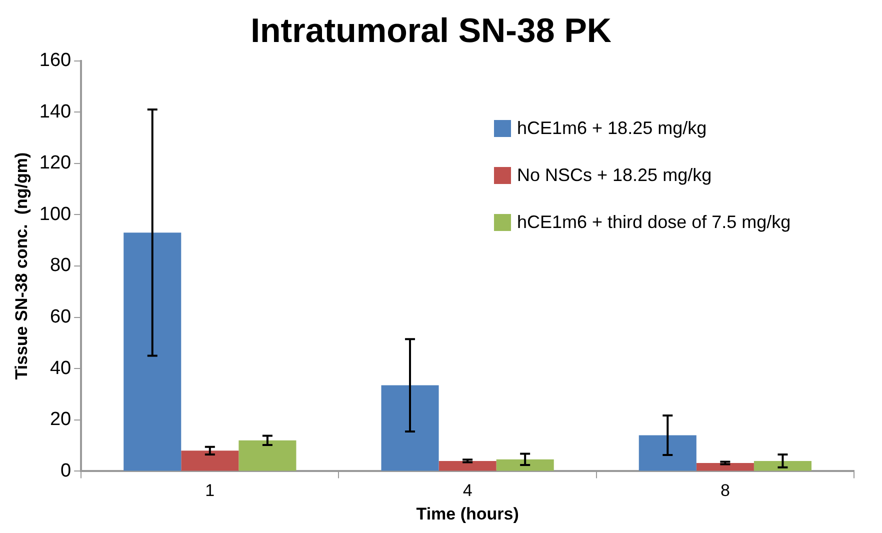 The image size is (882, 533). Describe the element at coordinates (55, 214) in the screenshot. I see `y-tick-label: 100` at that location.